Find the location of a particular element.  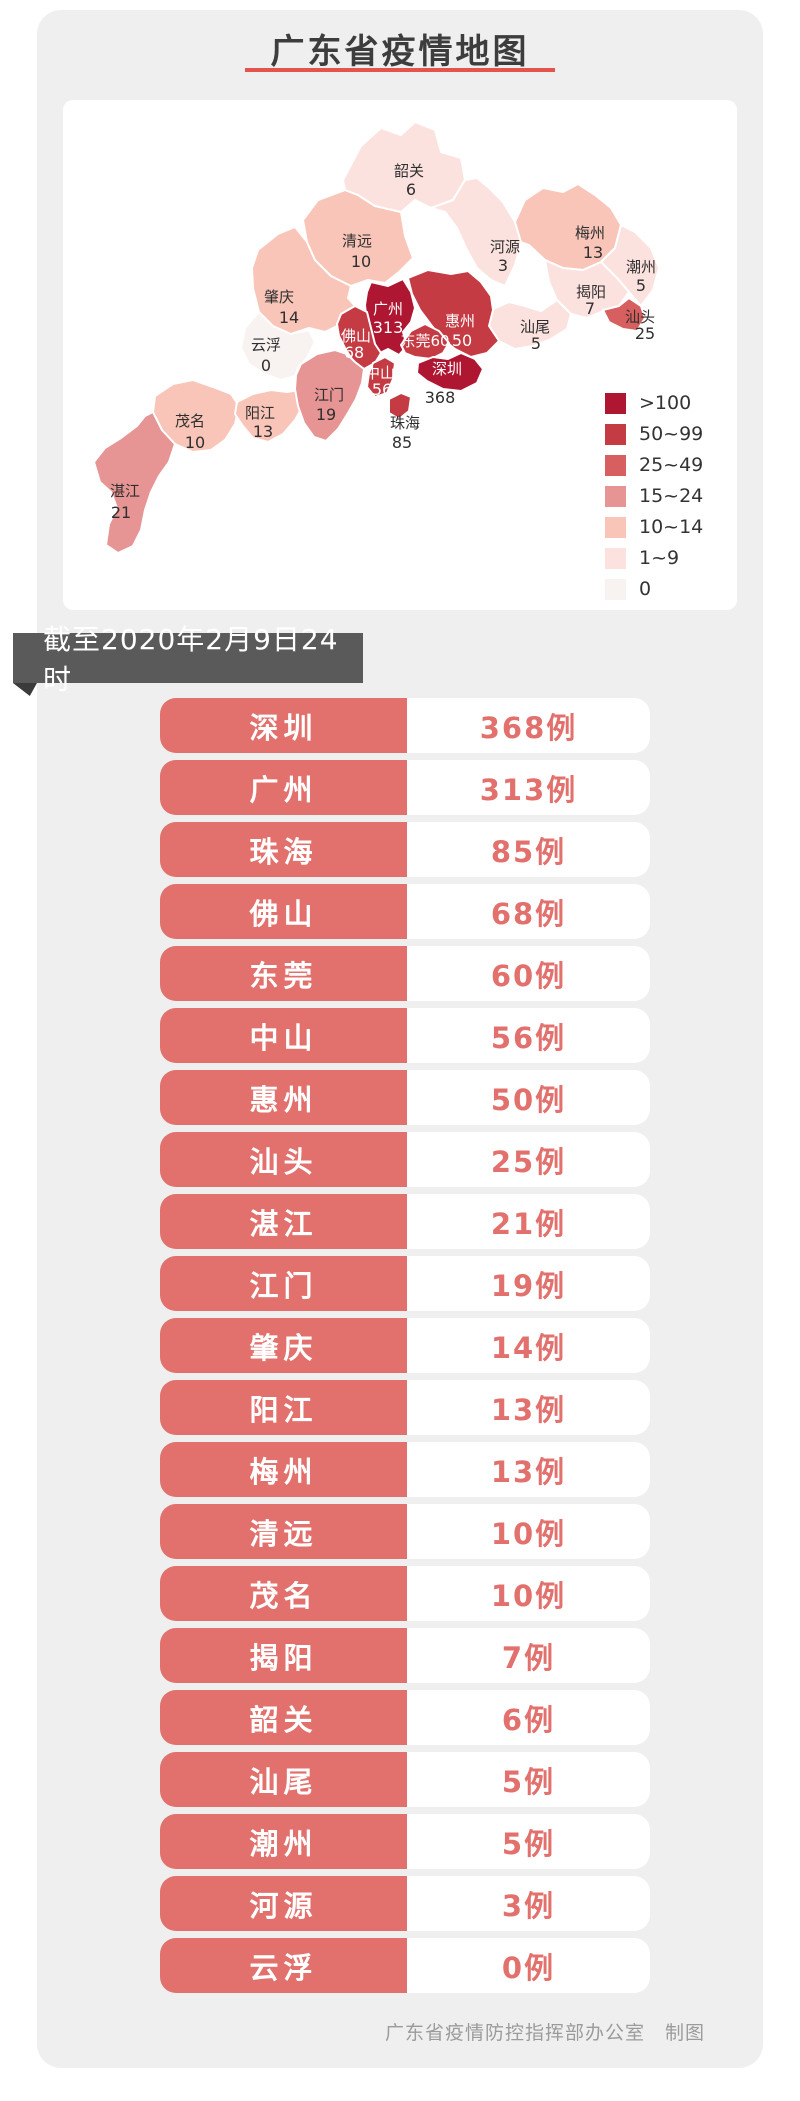

map-city-count: 13 is located at coordinates (263, 431).